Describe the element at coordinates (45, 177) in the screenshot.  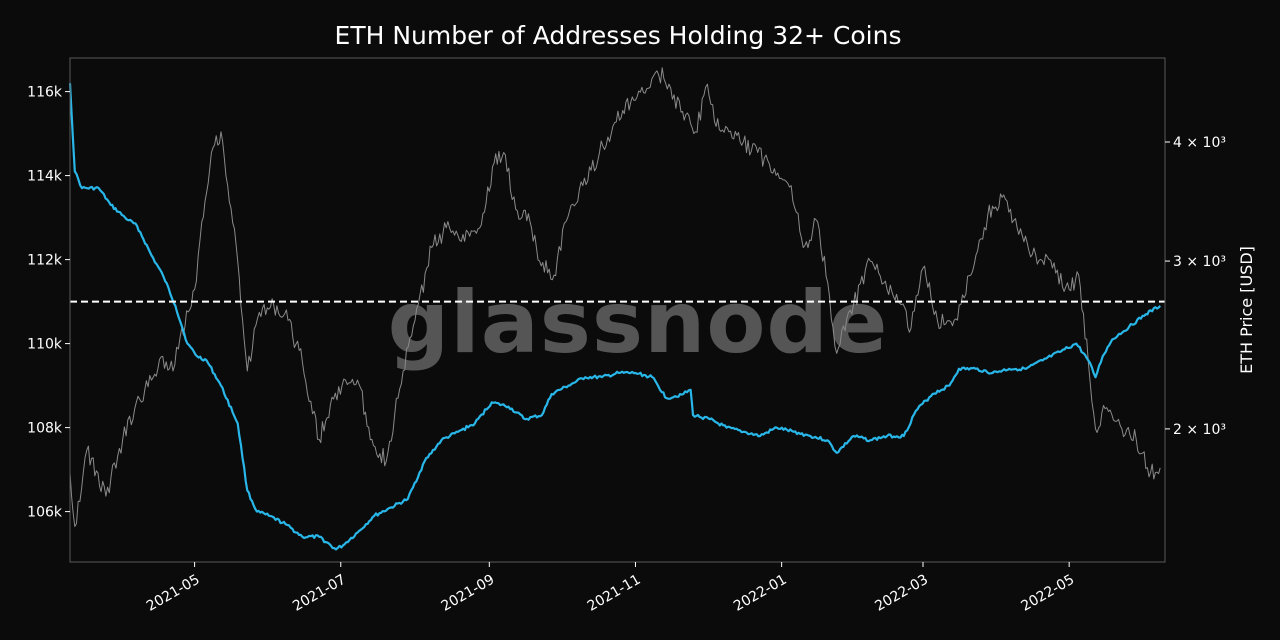
I see `left-tick-label: 114k` at that location.